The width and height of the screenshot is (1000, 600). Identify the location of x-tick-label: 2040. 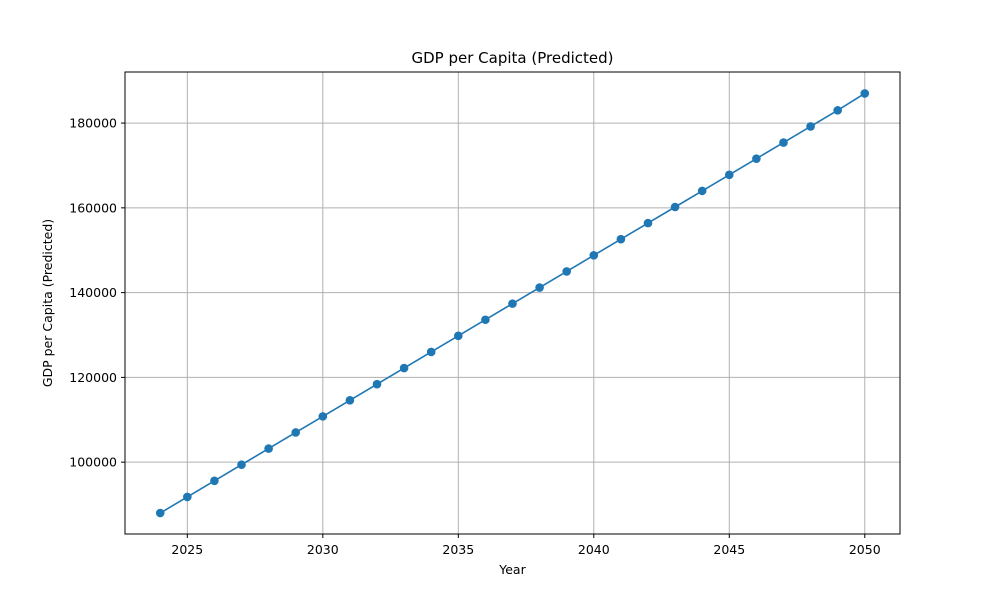
(594, 549).